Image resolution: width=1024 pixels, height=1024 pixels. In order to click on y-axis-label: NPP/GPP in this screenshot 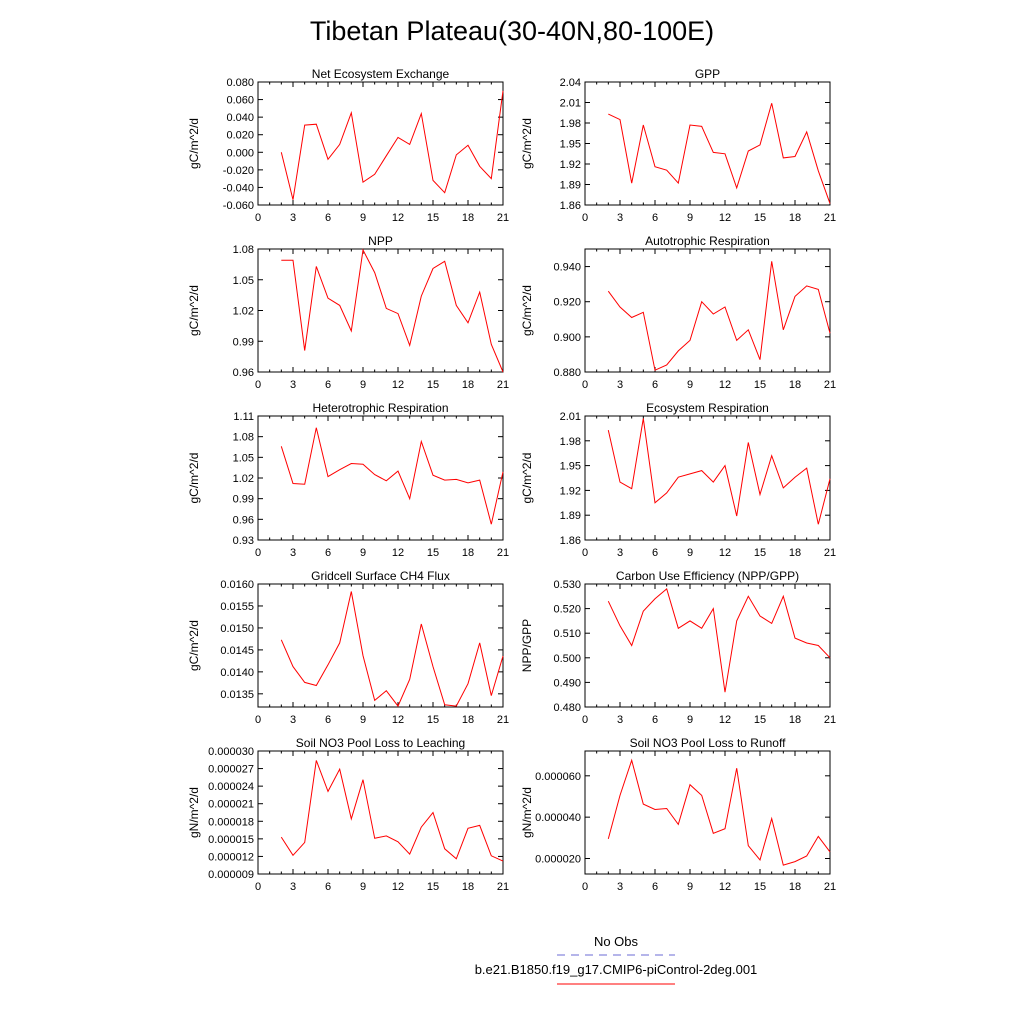, I will do `click(527, 645)`.